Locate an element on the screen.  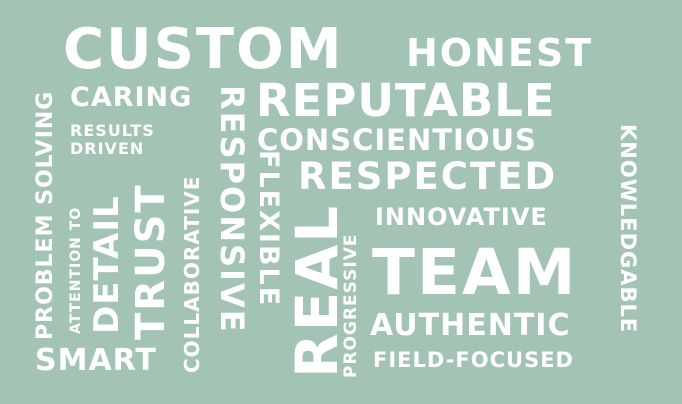
word-collaborative: COLLABORATIVE is located at coordinates (192, 274).